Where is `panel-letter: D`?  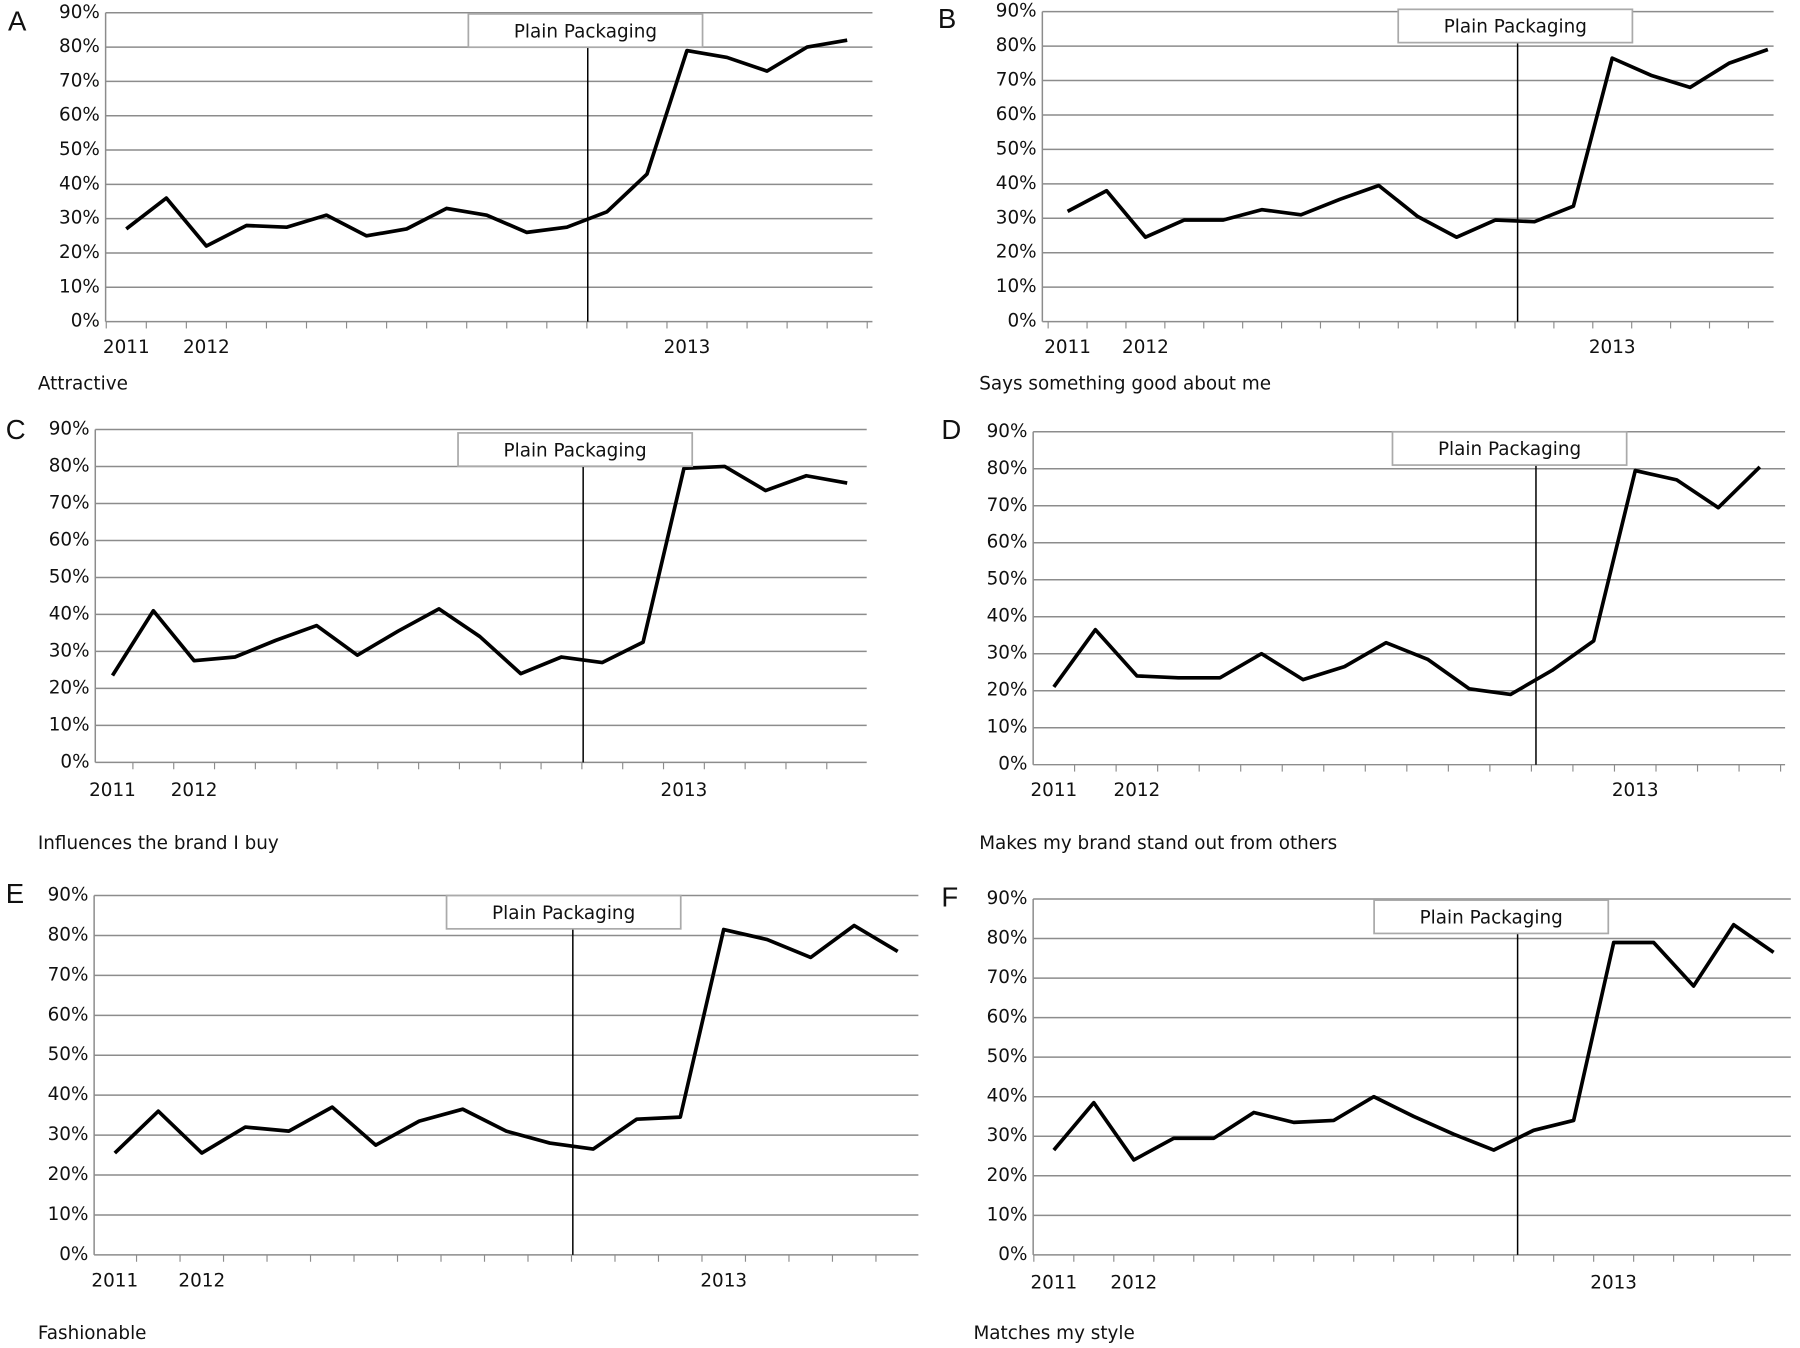
panel-letter: D is located at coordinates (951, 429).